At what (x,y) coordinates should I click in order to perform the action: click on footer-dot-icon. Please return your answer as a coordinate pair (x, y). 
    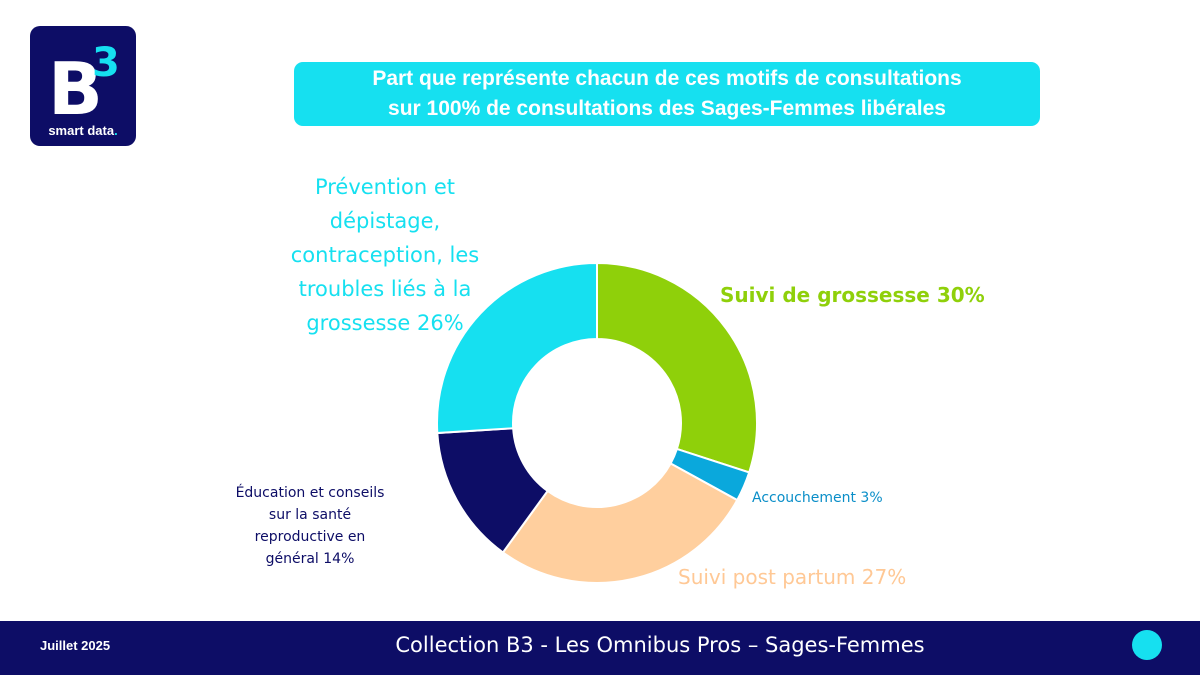
    Looking at the image, I should click on (1147, 645).